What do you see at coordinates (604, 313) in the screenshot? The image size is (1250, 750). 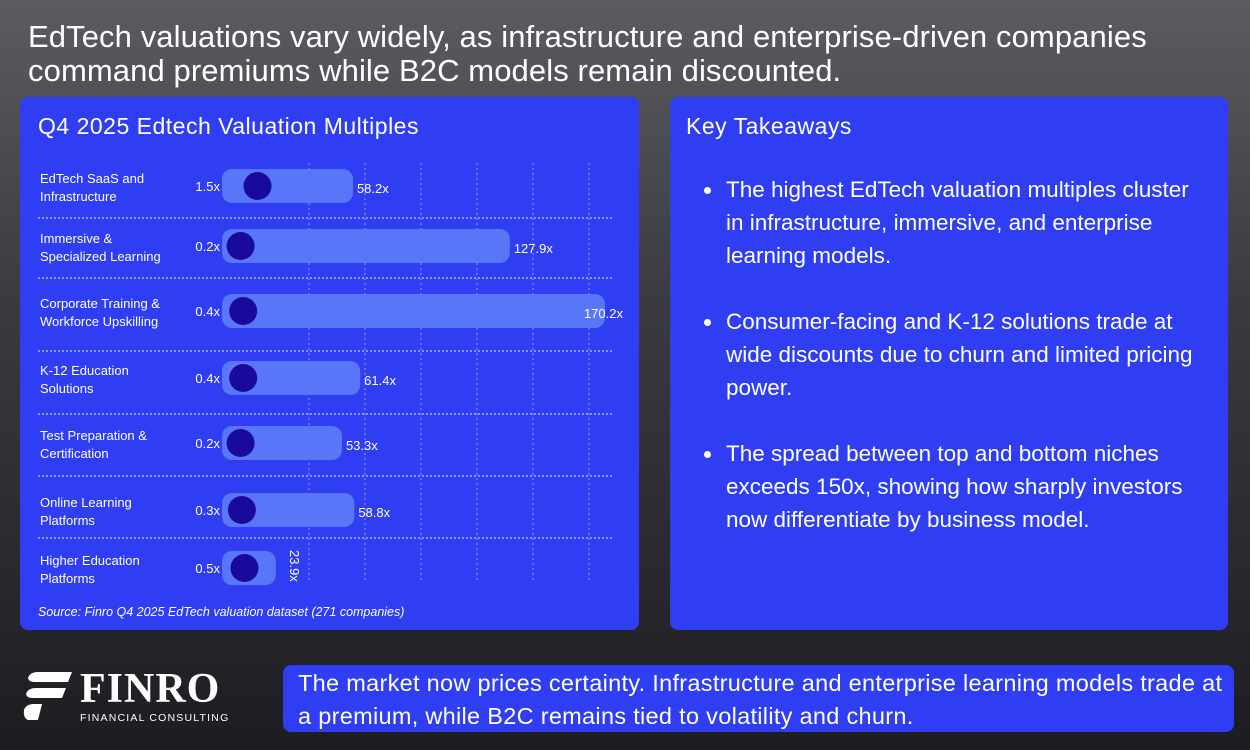 I see `high-value-label: 170.2x` at bounding box center [604, 313].